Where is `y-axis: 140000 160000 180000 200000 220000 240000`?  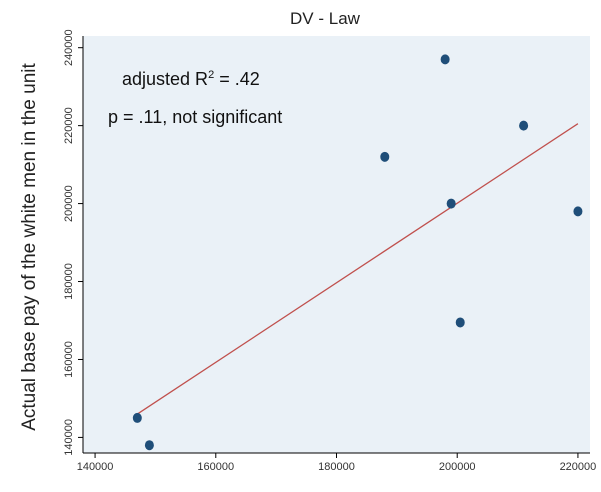
y-axis: 140000 160000 180000 200000 220000 240000 is located at coordinates (73, 242).